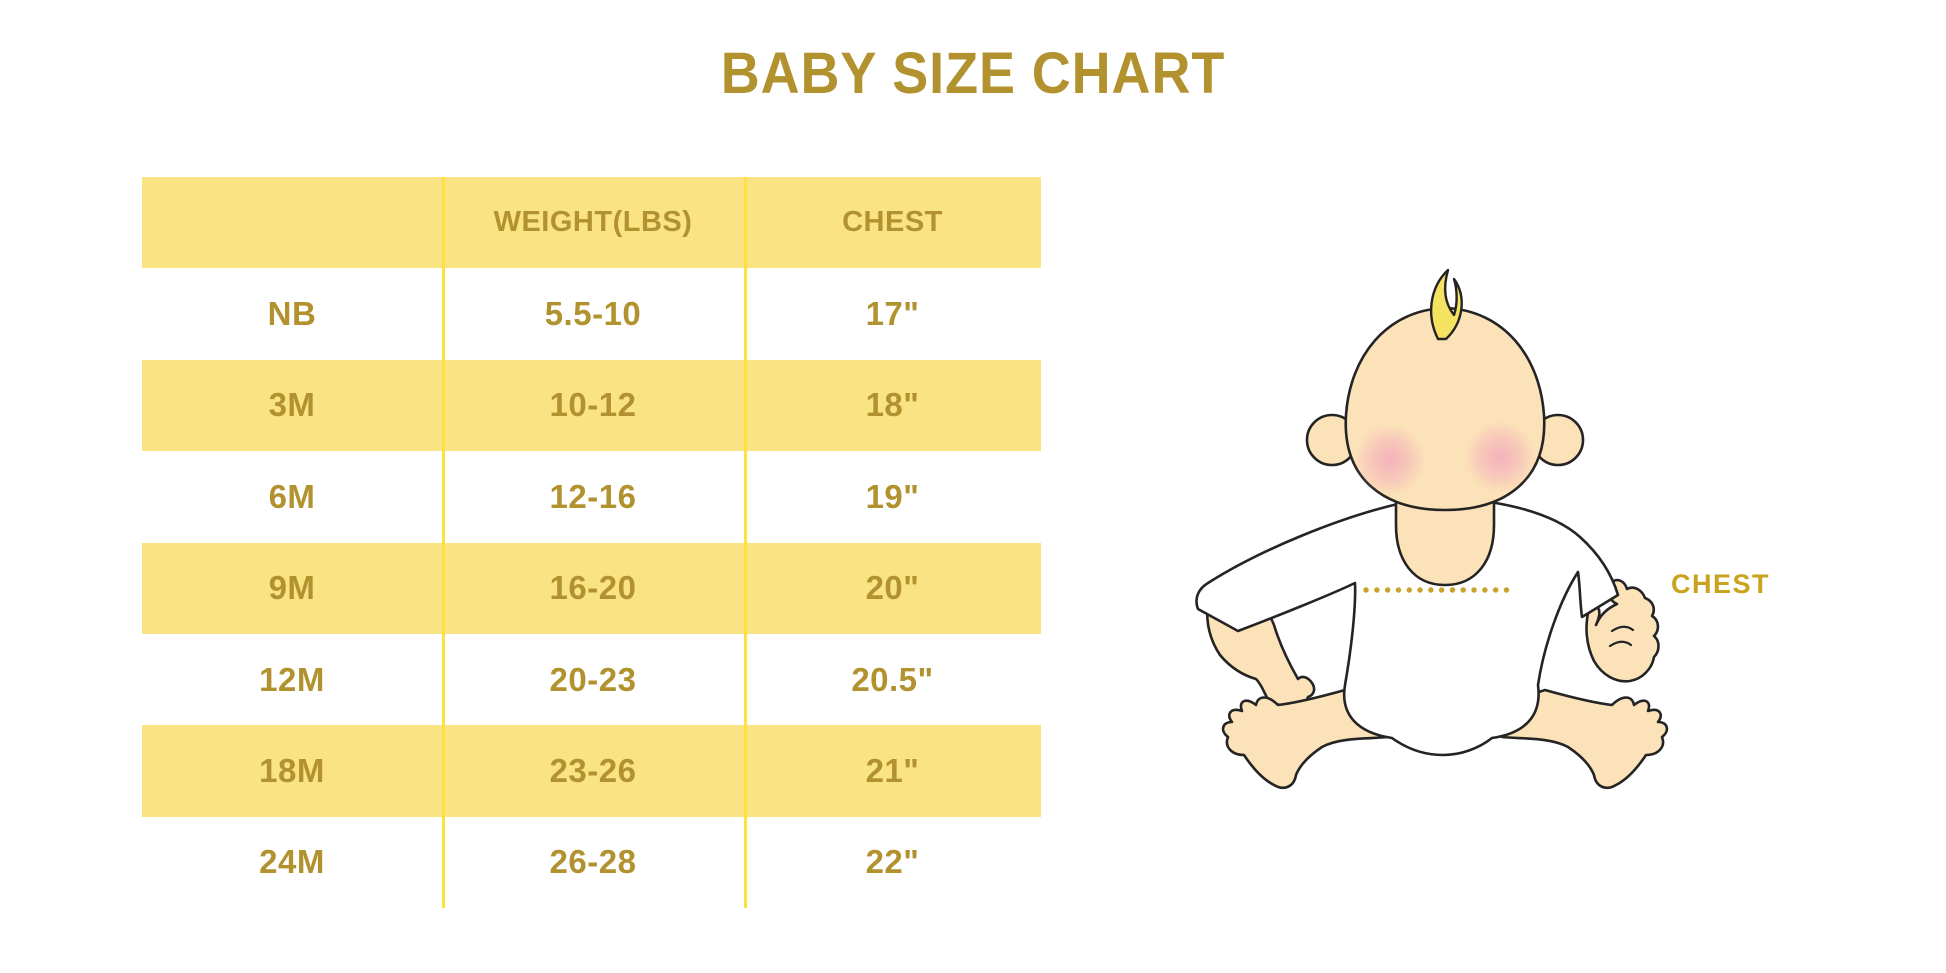 The image size is (1946, 973). What do you see at coordinates (892, 679) in the screenshot?
I see `chest-cell: 20.5"` at bounding box center [892, 679].